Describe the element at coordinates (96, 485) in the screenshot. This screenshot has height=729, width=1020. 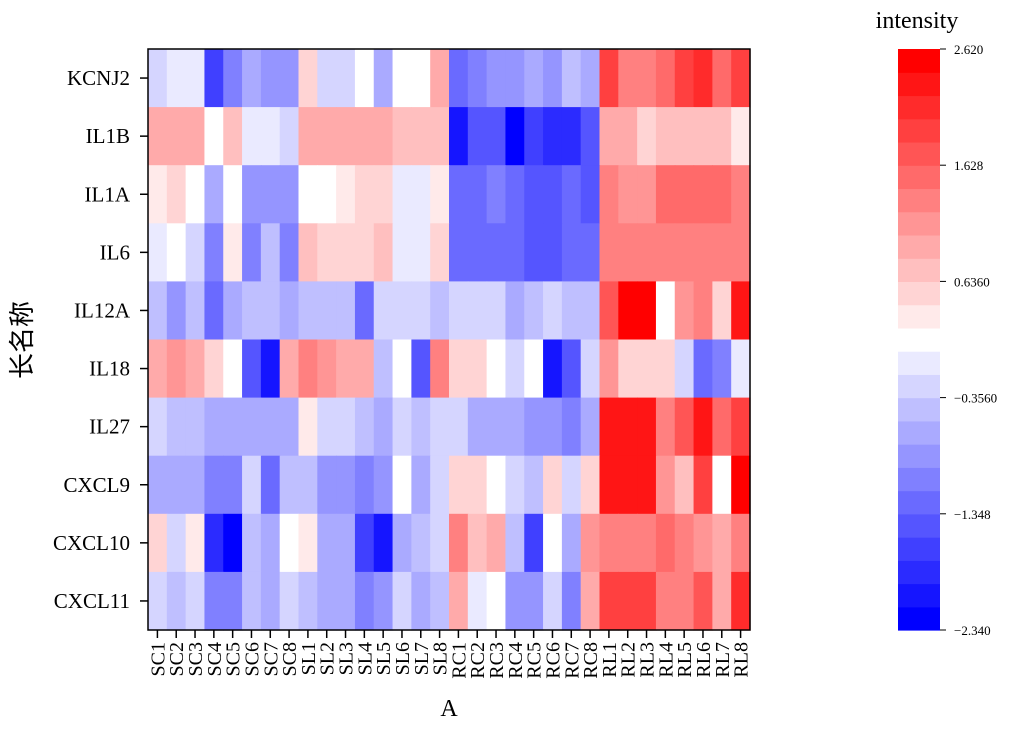
I see `y-tick-label: CXCL9` at that location.